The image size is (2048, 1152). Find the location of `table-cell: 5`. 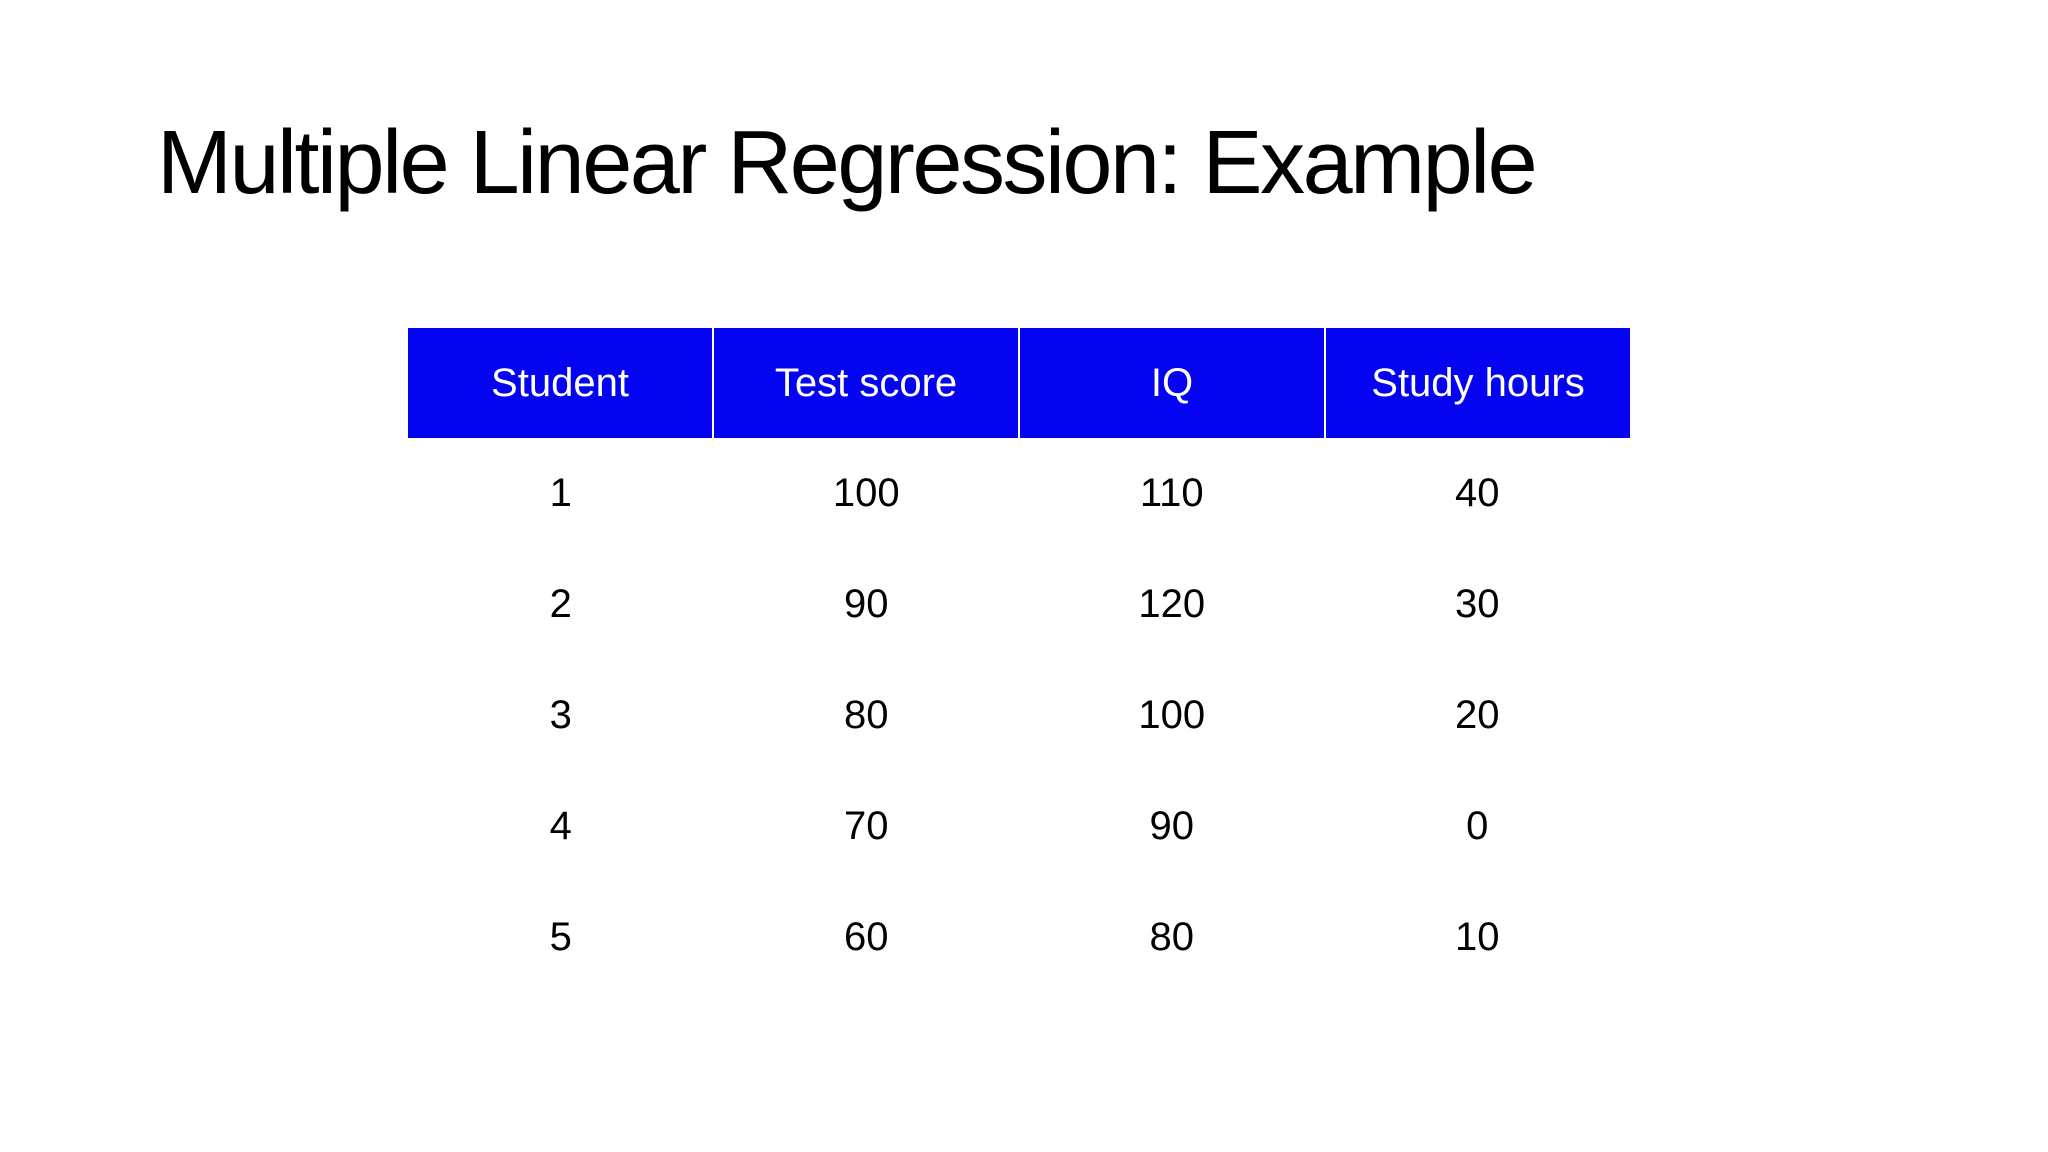

table-cell: 5 is located at coordinates (560, 937).